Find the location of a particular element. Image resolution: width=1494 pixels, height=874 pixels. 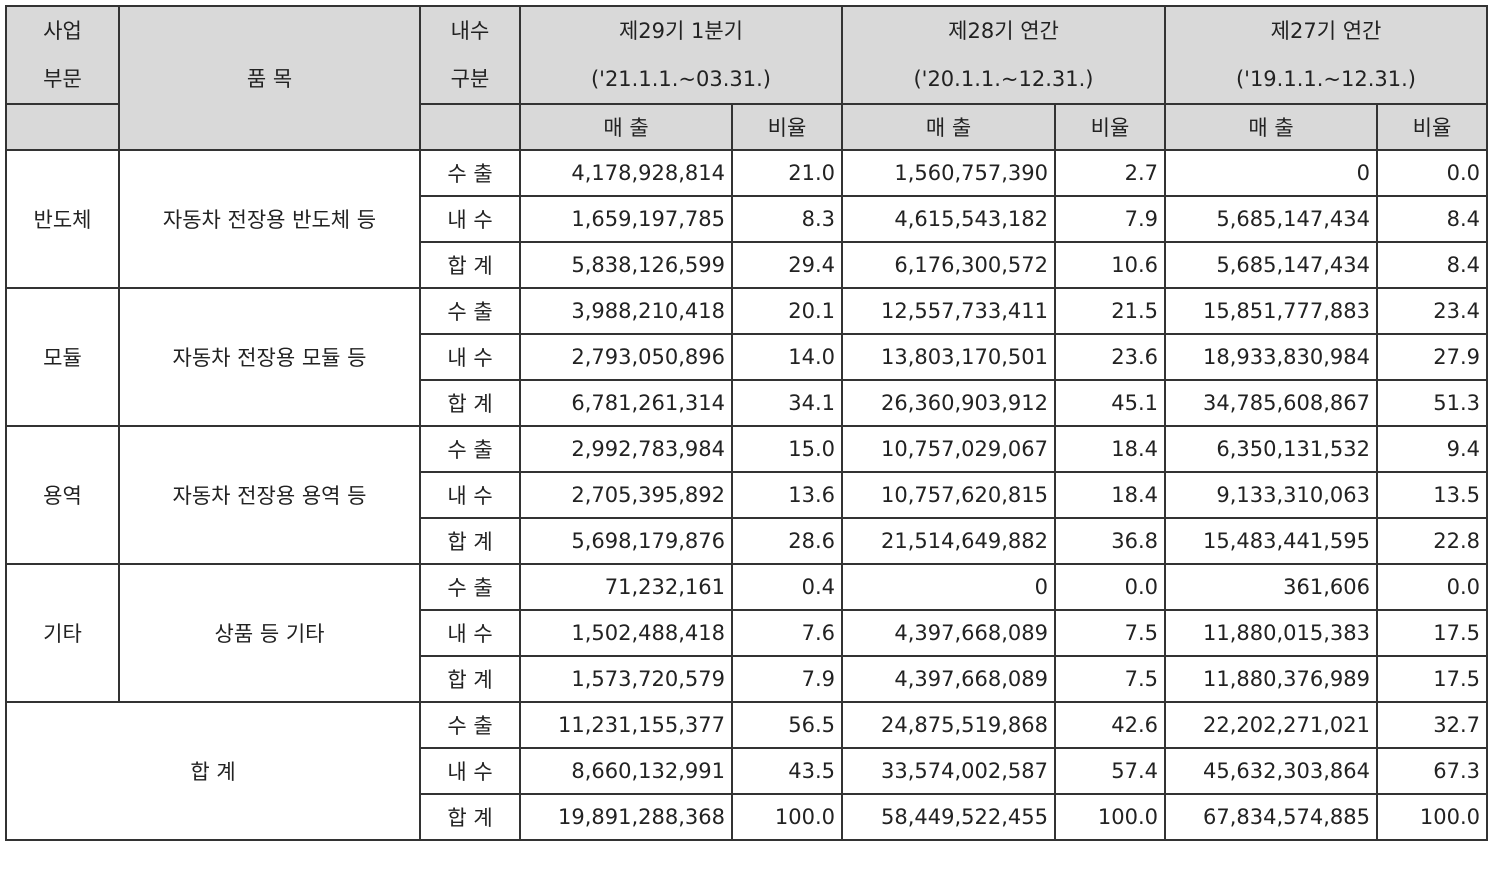

sales-value: 4,397,668,089 is located at coordinates (948, 679).